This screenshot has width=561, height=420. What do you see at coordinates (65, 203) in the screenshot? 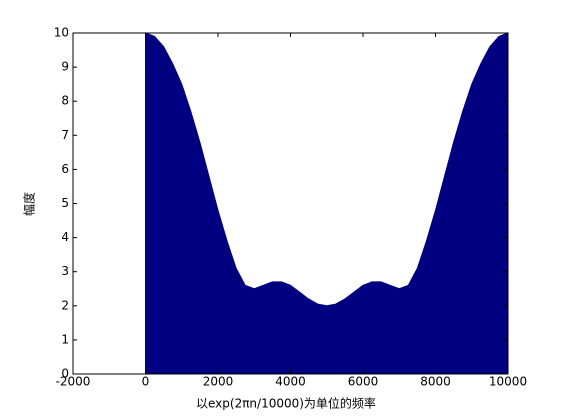
I see `y-tick-label: 5` at bounding box center [65, 203].